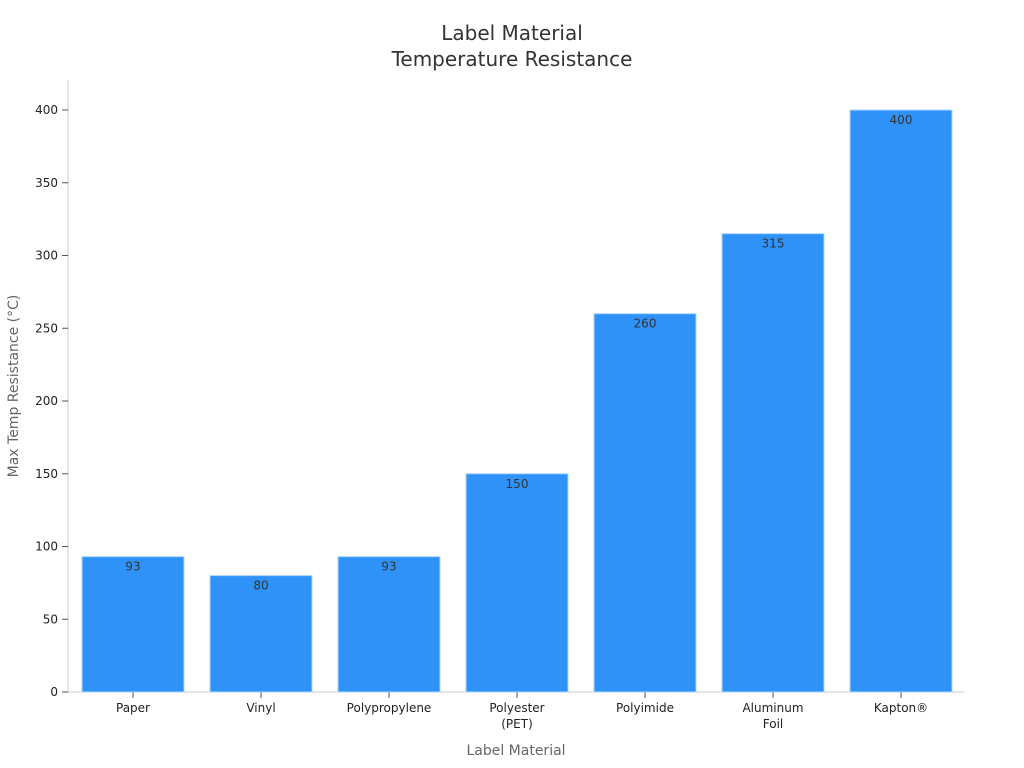 The height and width of the screenshot is (768, 1024). I want to click on x-tick-label: Polyimide, so click(645, 708).